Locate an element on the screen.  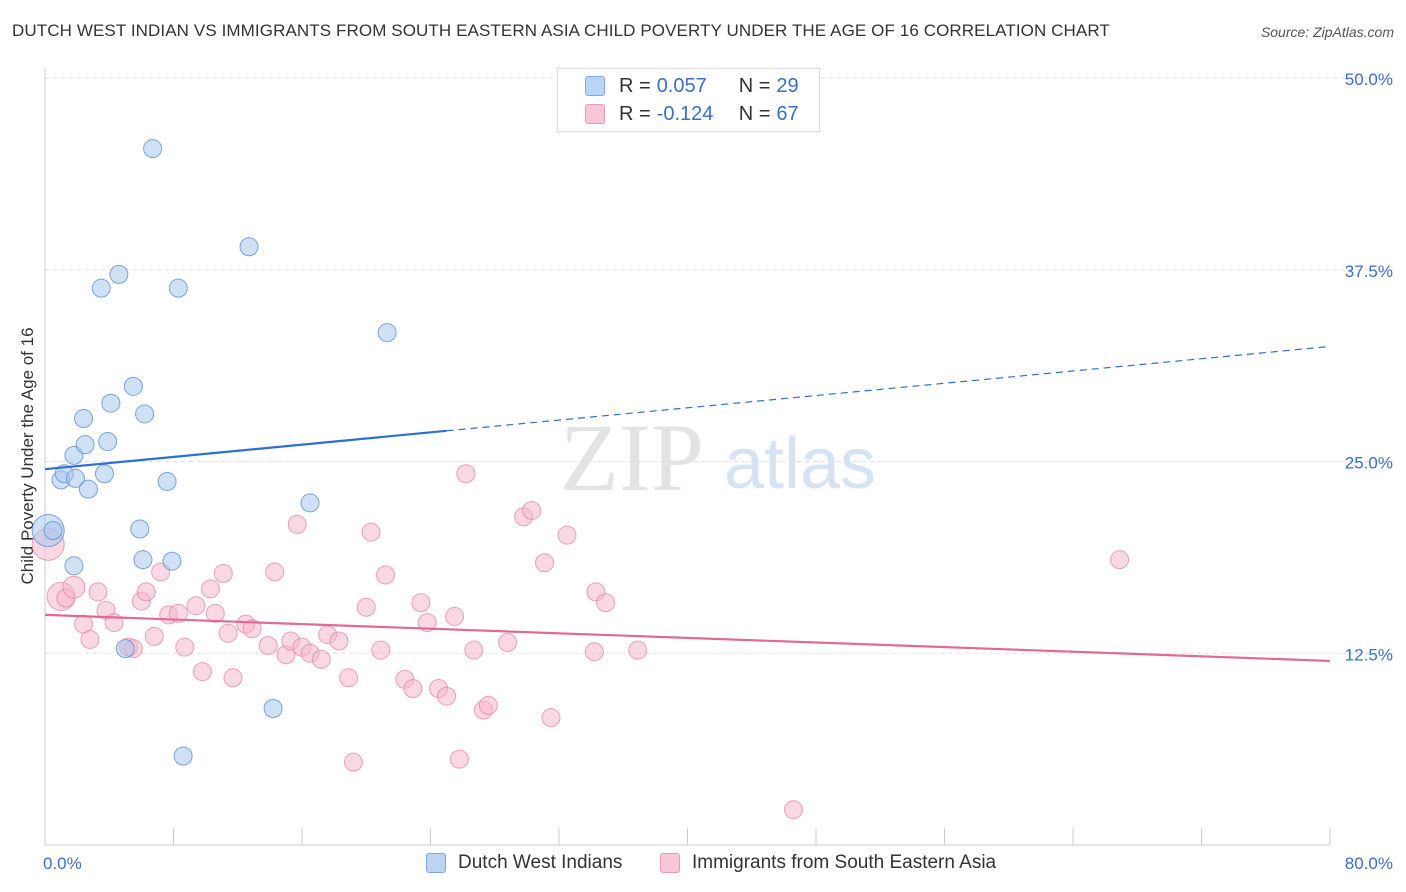
trend-line-dutch-solid is located at coordinates (245, 450).